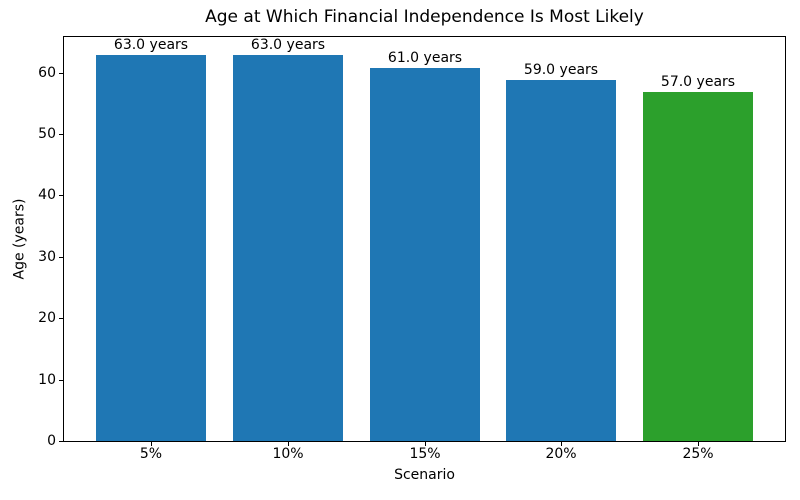  Describe the element at coordinates (47, 195) in the screenshot. I see `y-tick-label: 40` at that location.